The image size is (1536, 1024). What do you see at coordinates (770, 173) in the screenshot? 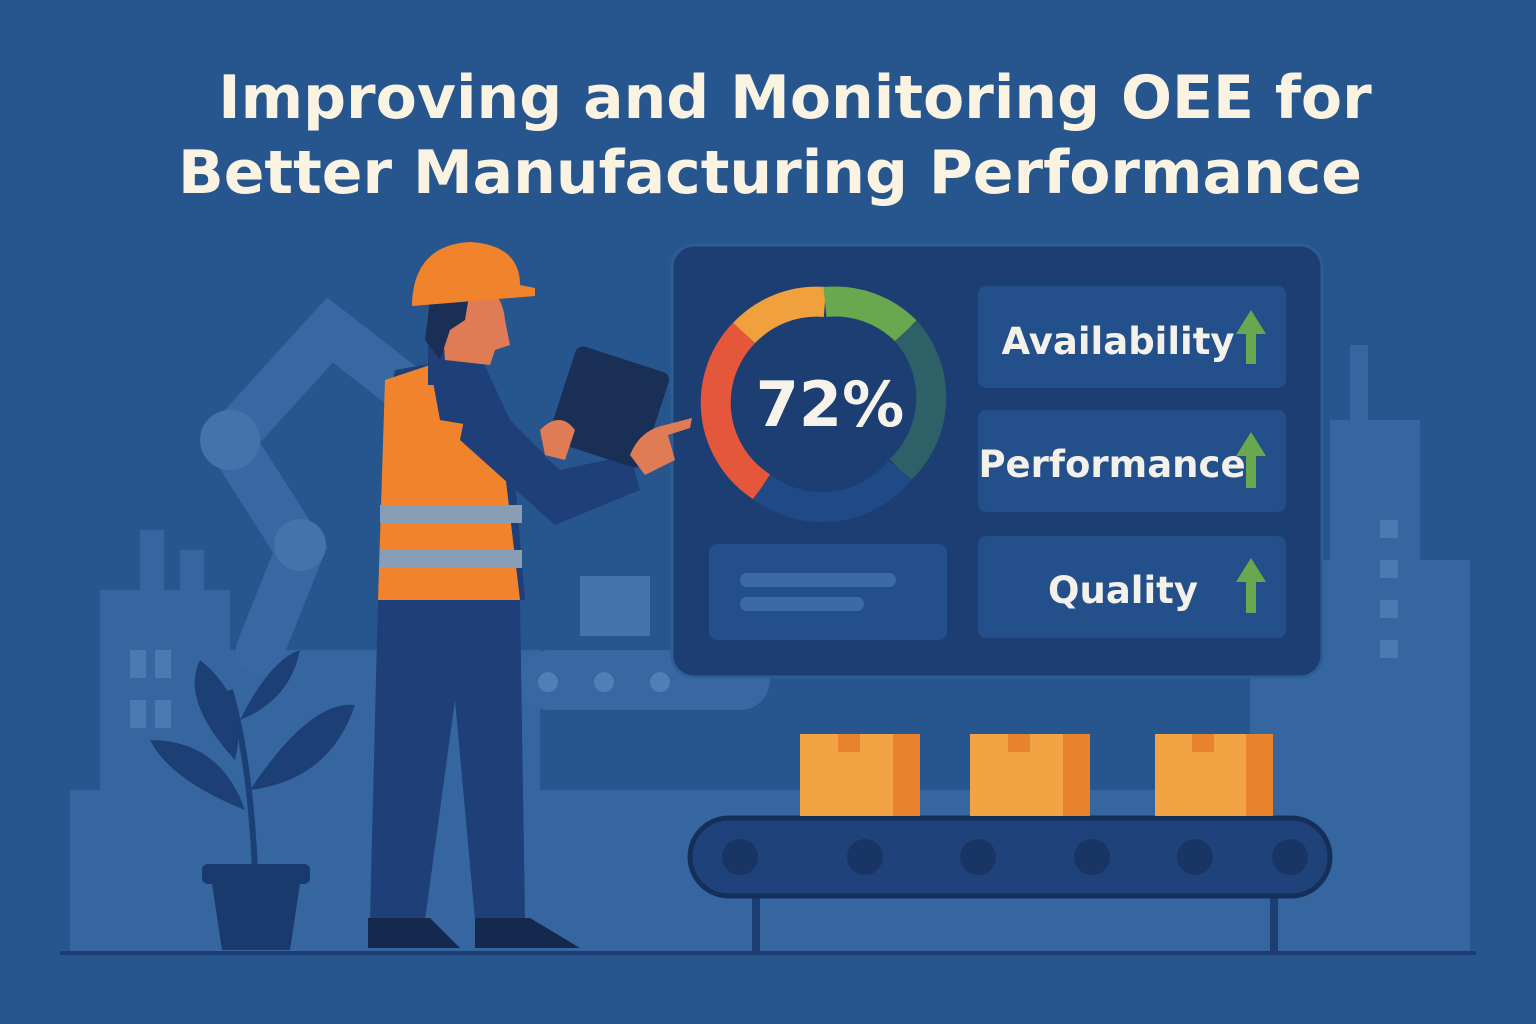
I see `title-line: Better Manufacturing Performance` at bounding box center [770, 173].